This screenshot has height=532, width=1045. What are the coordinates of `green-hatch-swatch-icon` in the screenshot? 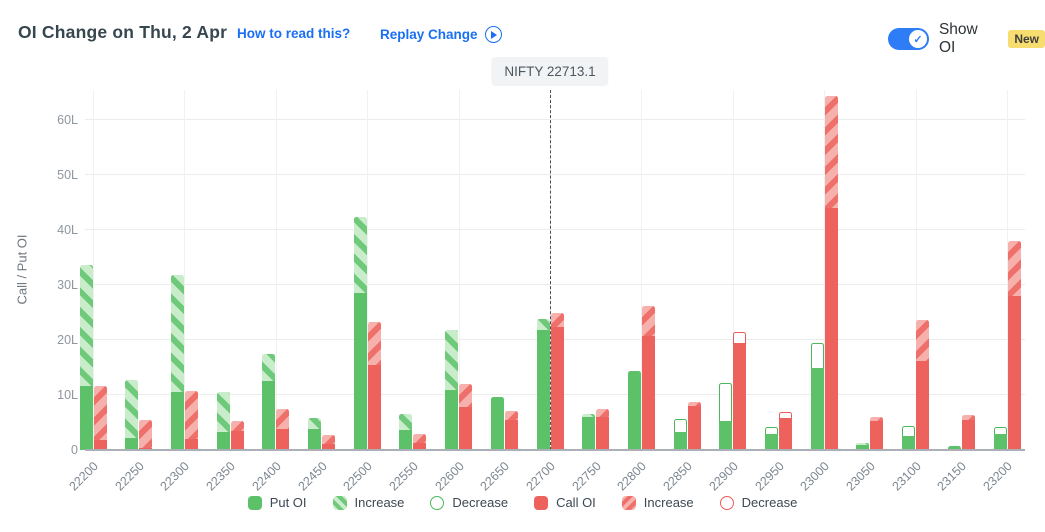 It's located at (339, 502).